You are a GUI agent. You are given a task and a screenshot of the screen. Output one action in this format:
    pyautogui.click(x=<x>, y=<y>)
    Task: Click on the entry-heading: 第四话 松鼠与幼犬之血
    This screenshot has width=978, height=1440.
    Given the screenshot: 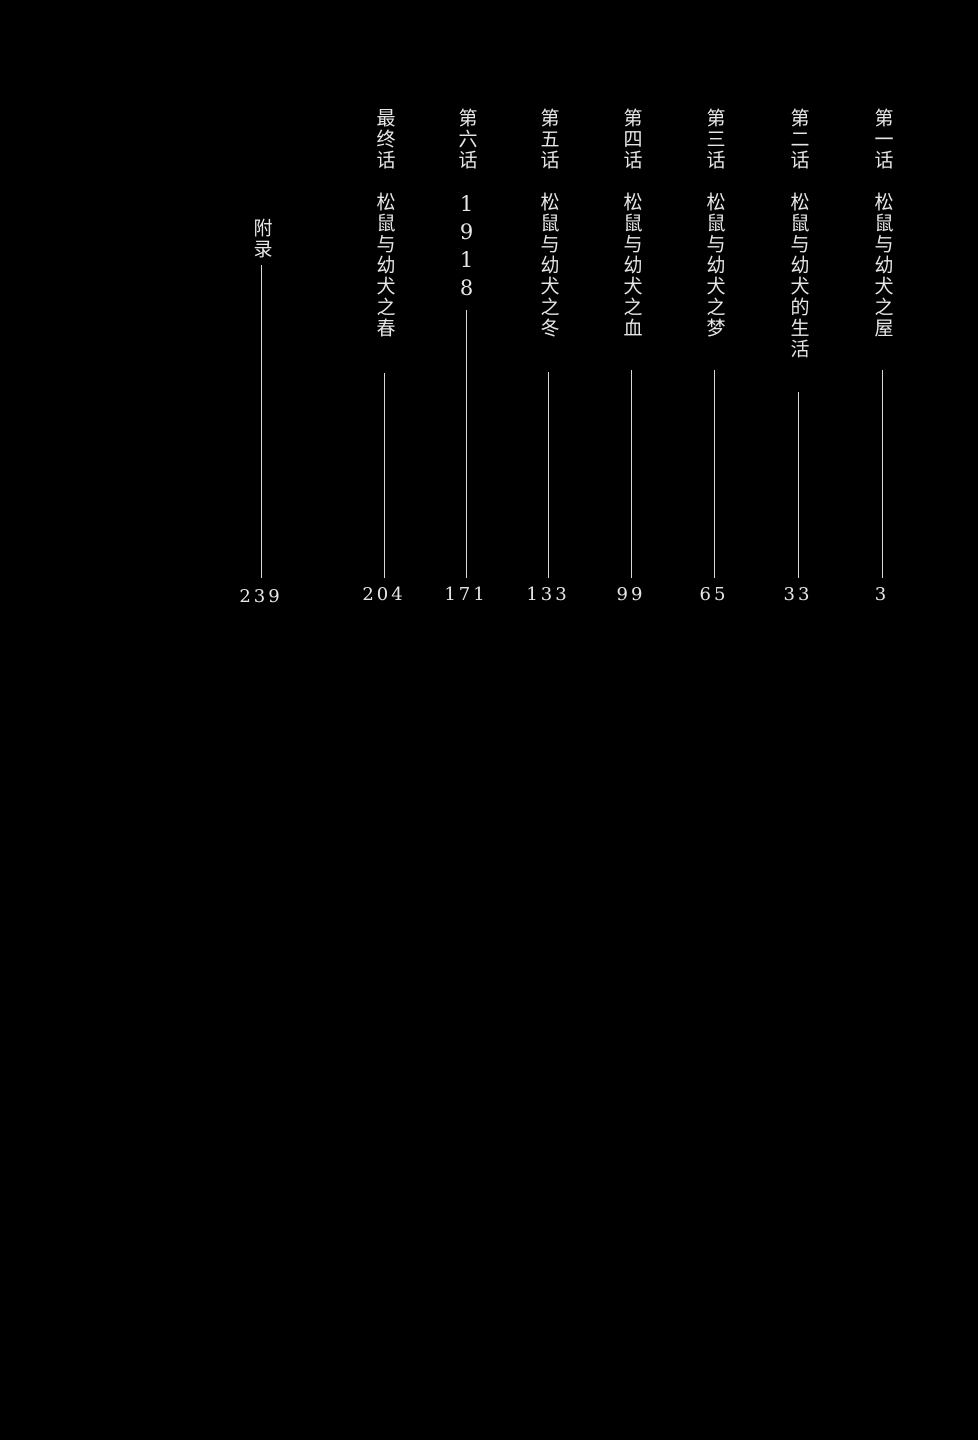 What is the action you would take?
    pyautogui.click(x=631, y=223)
    